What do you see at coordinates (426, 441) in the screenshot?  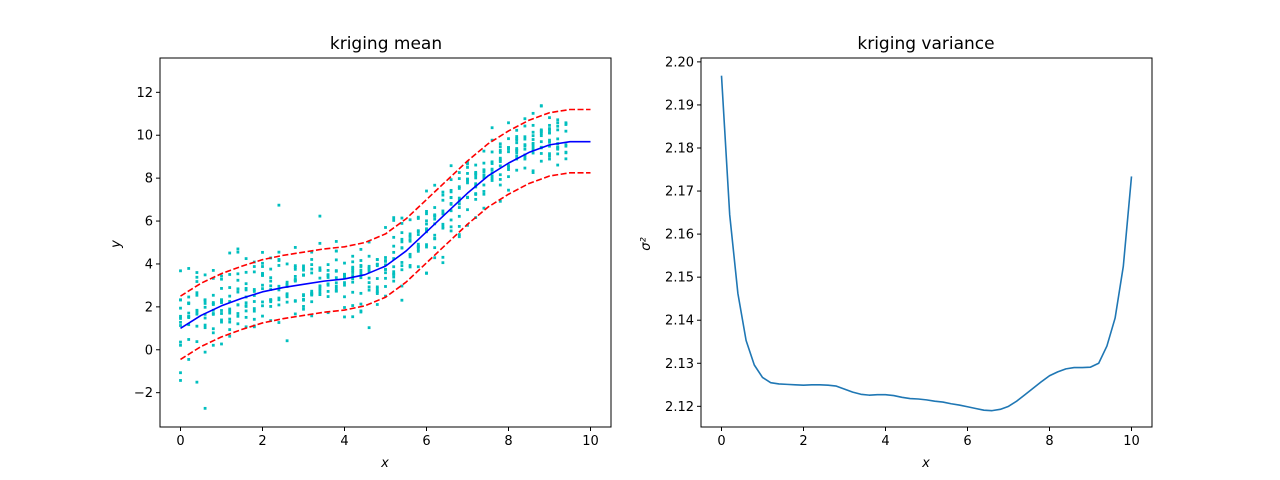 I see `mean-x-tick-label: 6` at bounding box center [426, 441].